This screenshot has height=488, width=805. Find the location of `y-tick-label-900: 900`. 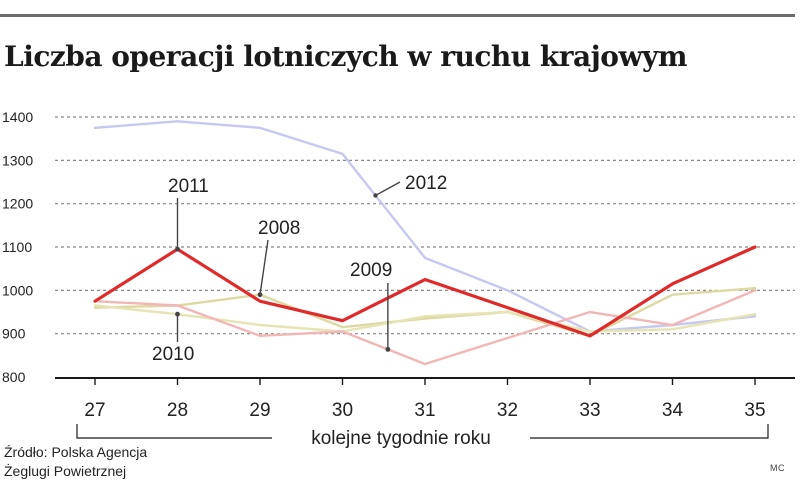

y-tick-label-900: 900 is located at coordinates (14, 334).